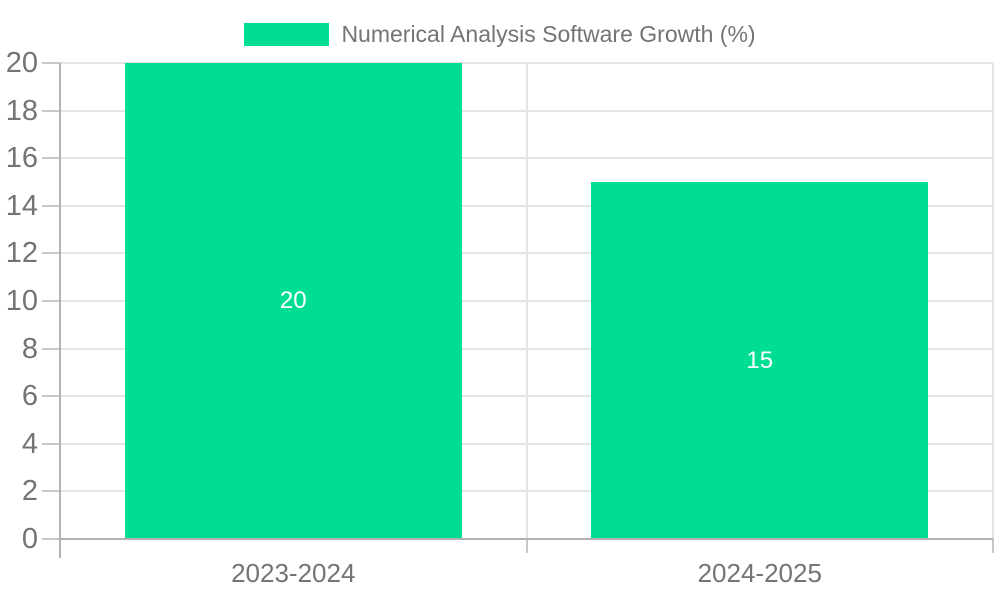  I want to click on y-axis-tick-label: 0, so click(29, 539).